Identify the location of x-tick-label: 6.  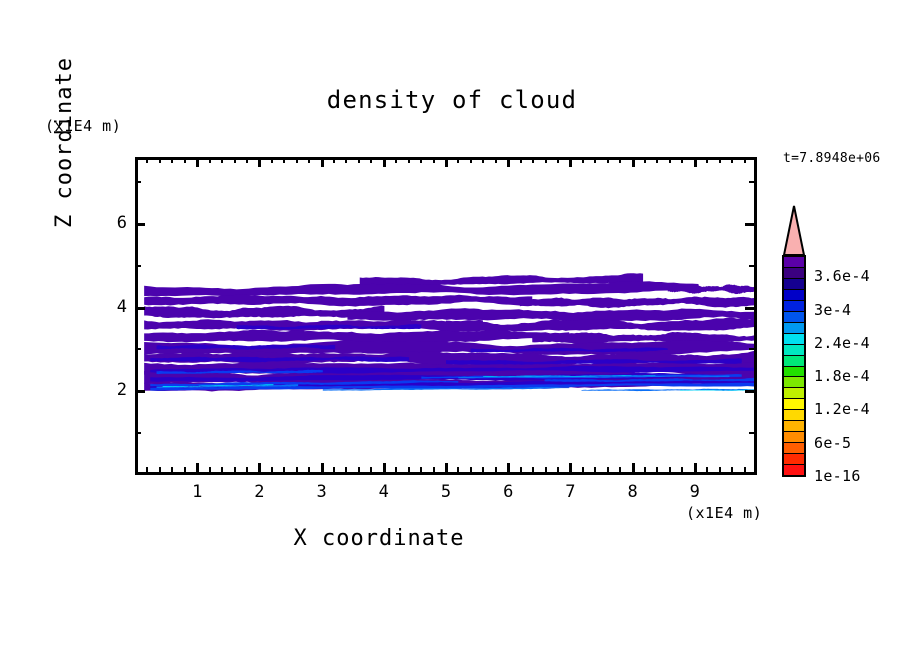
(508, 492).